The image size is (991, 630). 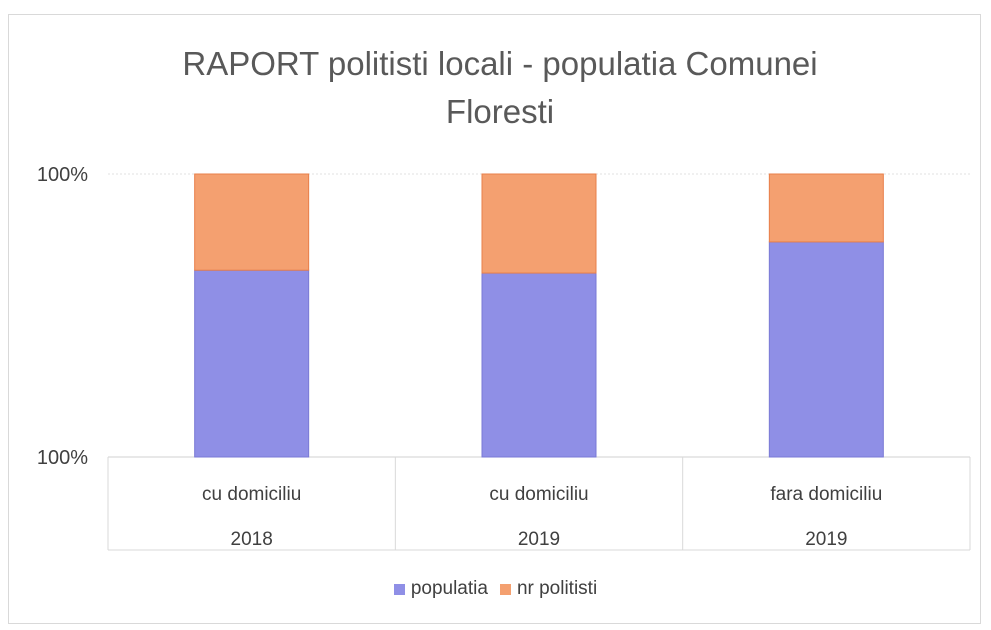 What do you see at coordinates (557, 588) in the screenshot?
I see `legend-label: nr politisti` at bounding box center [557, 588].